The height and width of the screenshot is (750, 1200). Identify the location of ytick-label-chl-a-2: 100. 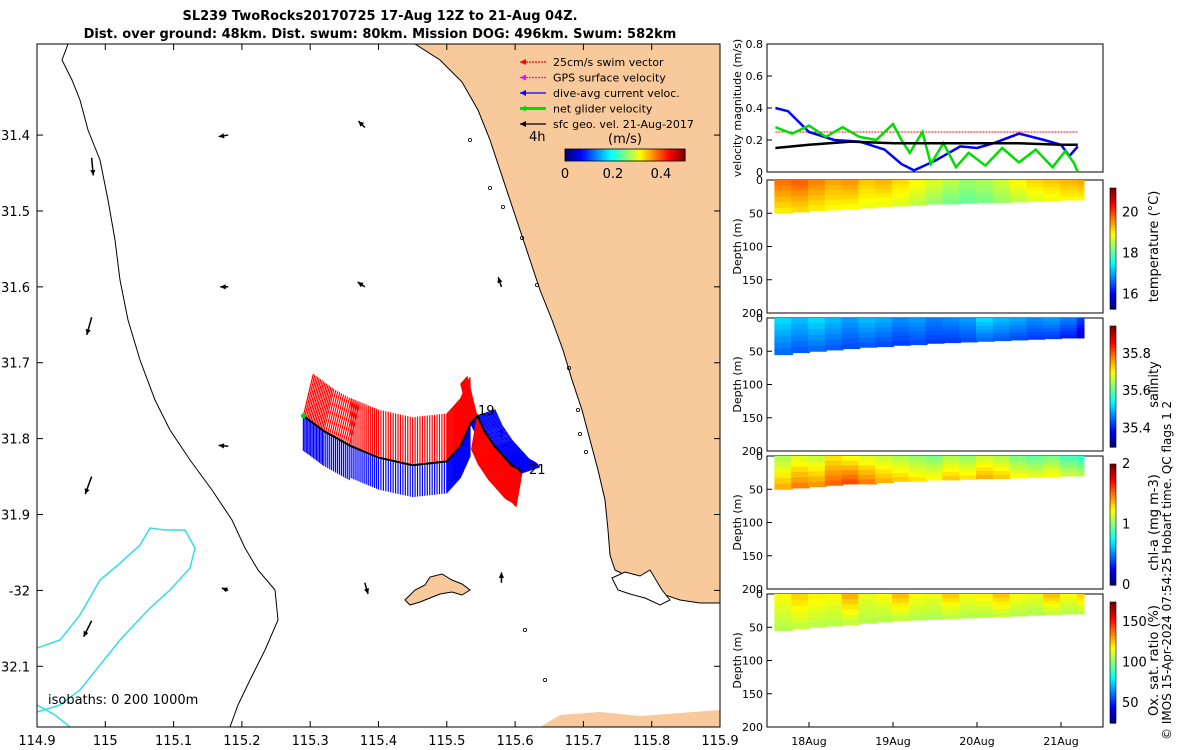
(752, 523).